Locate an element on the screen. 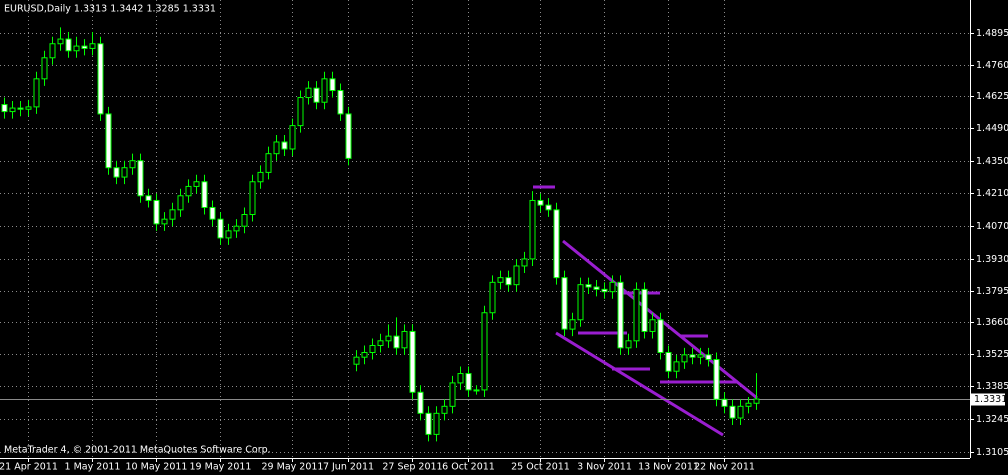  x-tick-label: 25 Oct 2011 is located at coordinates (540, 467).